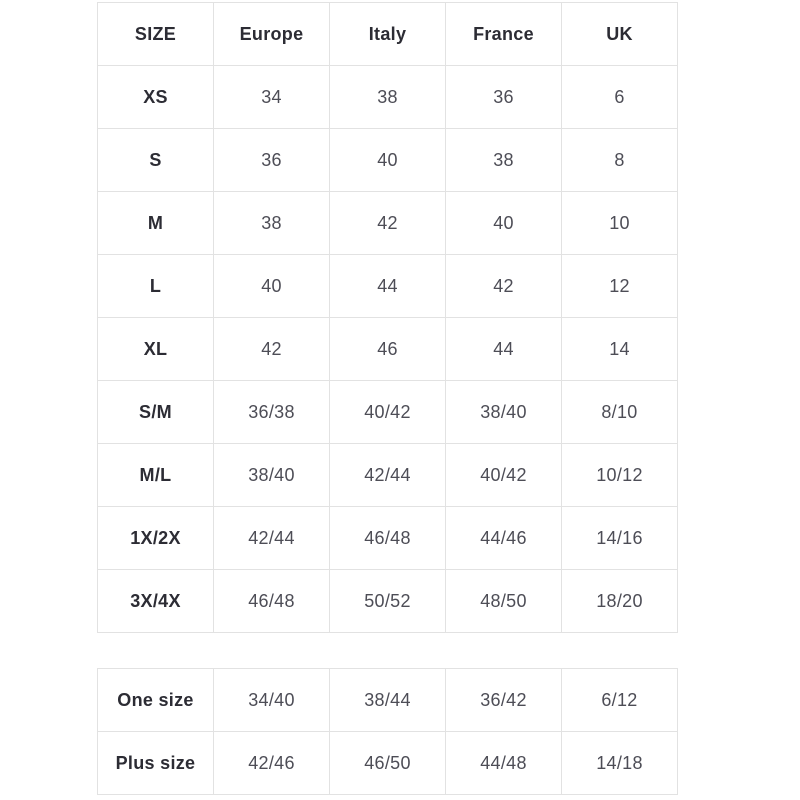 This screenshot has height=800, width=800. What do you see at coordinates (271, 763) in the screenshot?
I see `value-europe: 42/46` at bounding box center [271, 763].